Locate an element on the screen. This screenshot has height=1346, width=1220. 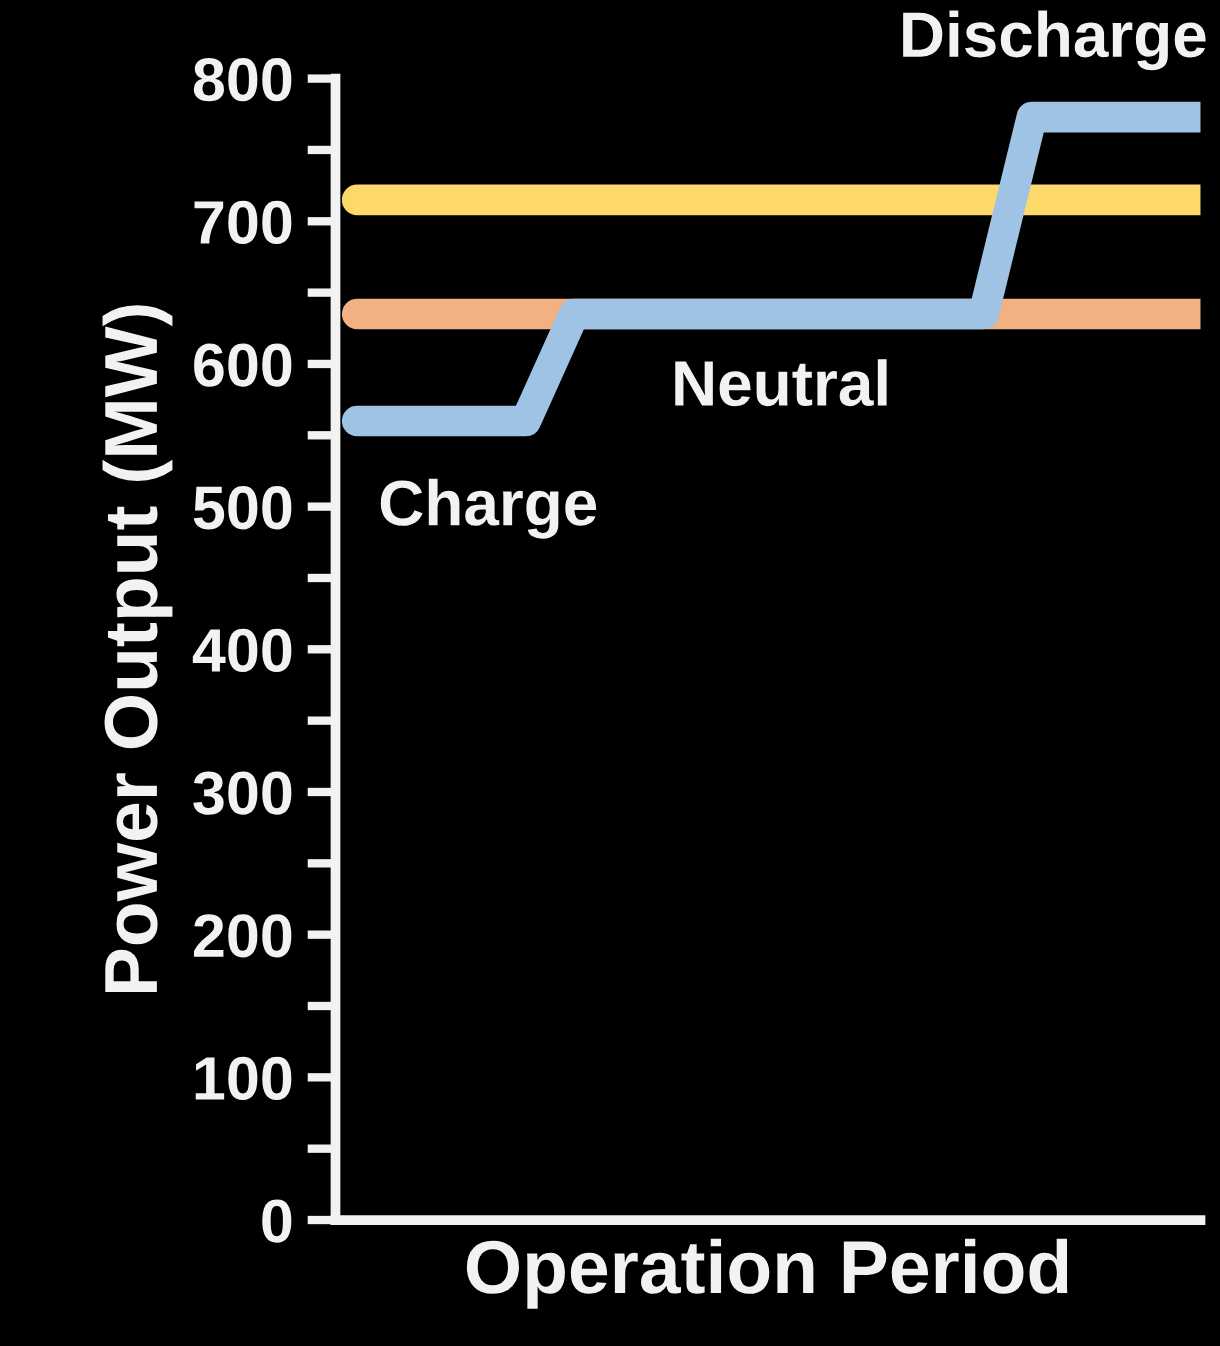
annotation: Charge is located at coordinates (488, 508).